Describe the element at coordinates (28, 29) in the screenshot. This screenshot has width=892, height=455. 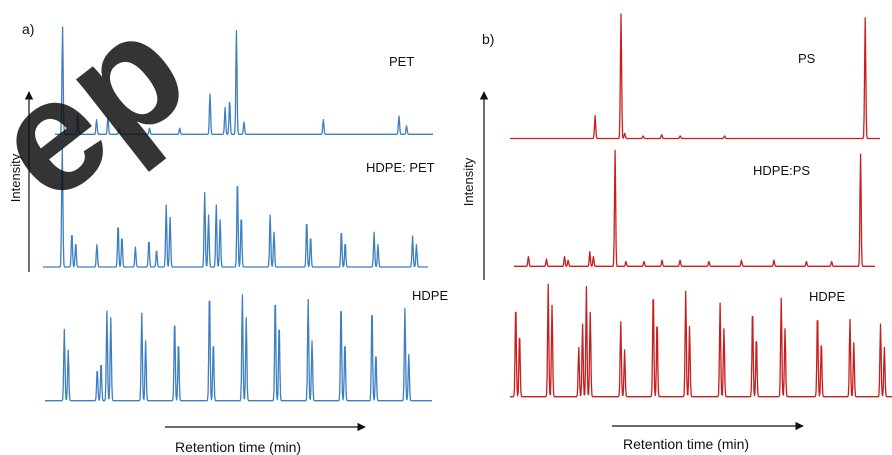
I see `panel-a-label: a)` at that location.